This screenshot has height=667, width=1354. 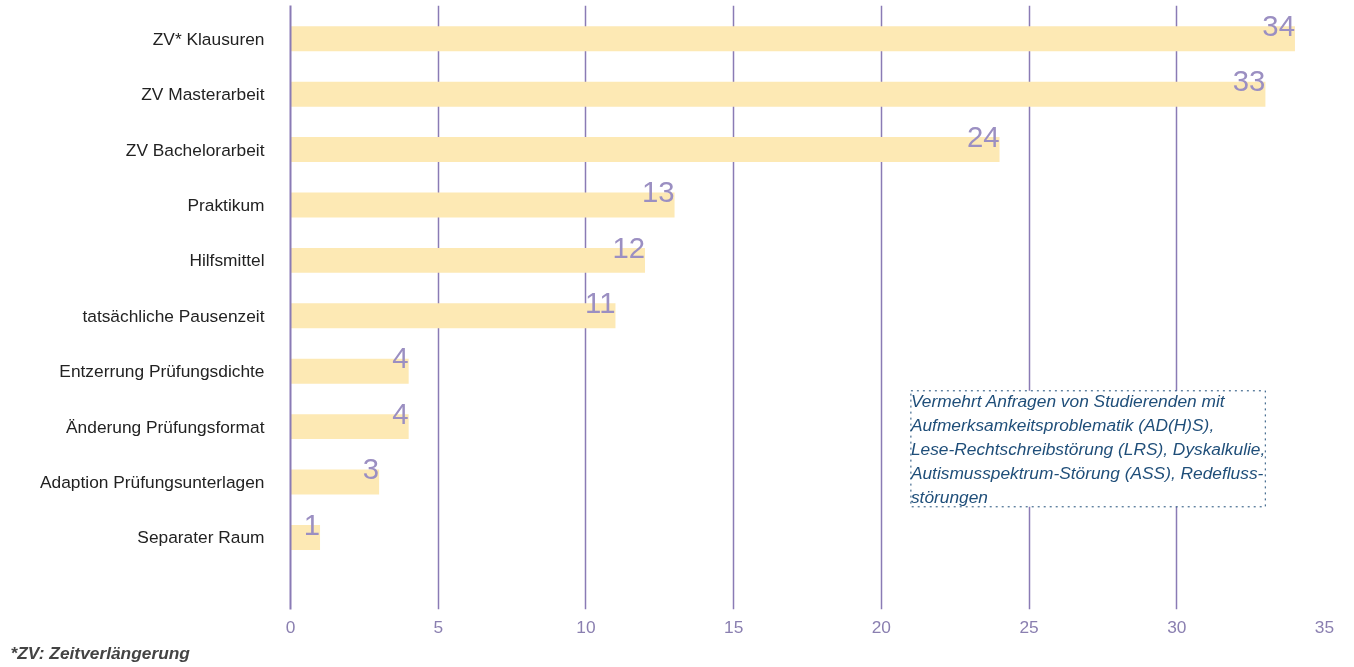 I want to click on data-label: 11, so click(x=600, y=303).